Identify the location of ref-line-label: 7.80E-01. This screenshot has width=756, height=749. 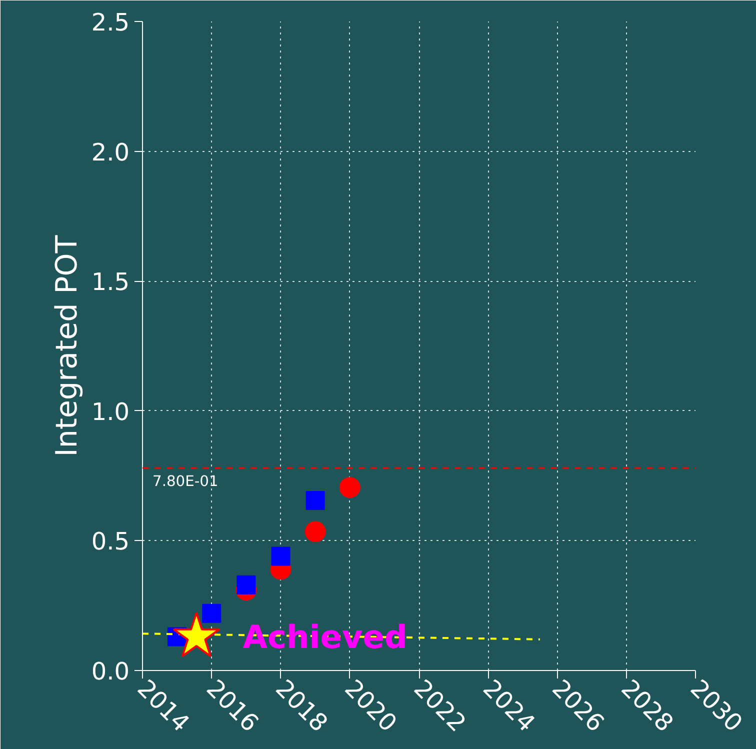
(185, 481).